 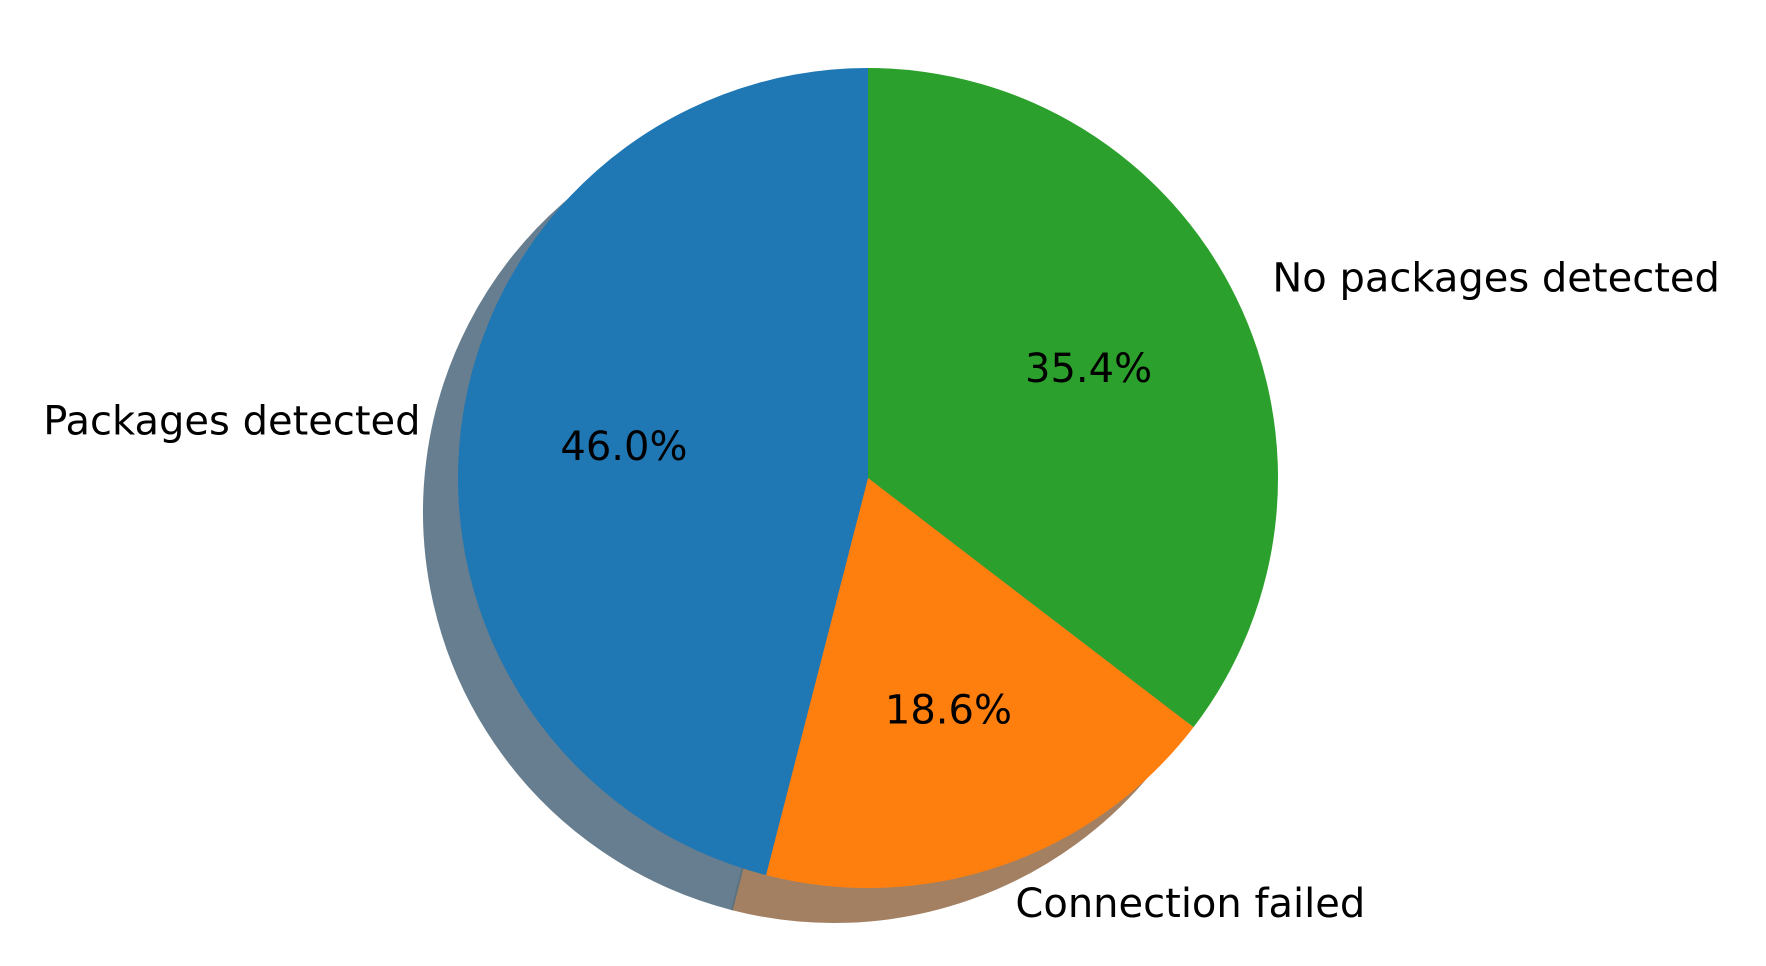 What do you see at coordinates (948, 710) in the screenshot?
I see `pct-label-connection-failed: 18.6%` at bounding box center [948, 710].